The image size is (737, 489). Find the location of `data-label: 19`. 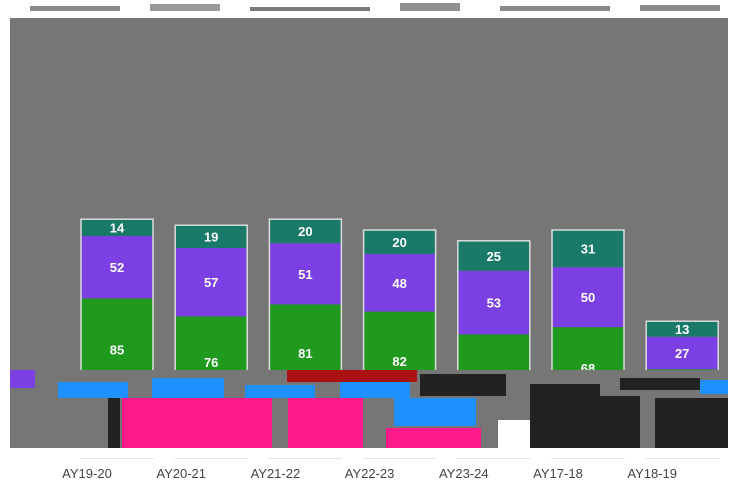

data-label: 19 is located at coordinates (211, 237).